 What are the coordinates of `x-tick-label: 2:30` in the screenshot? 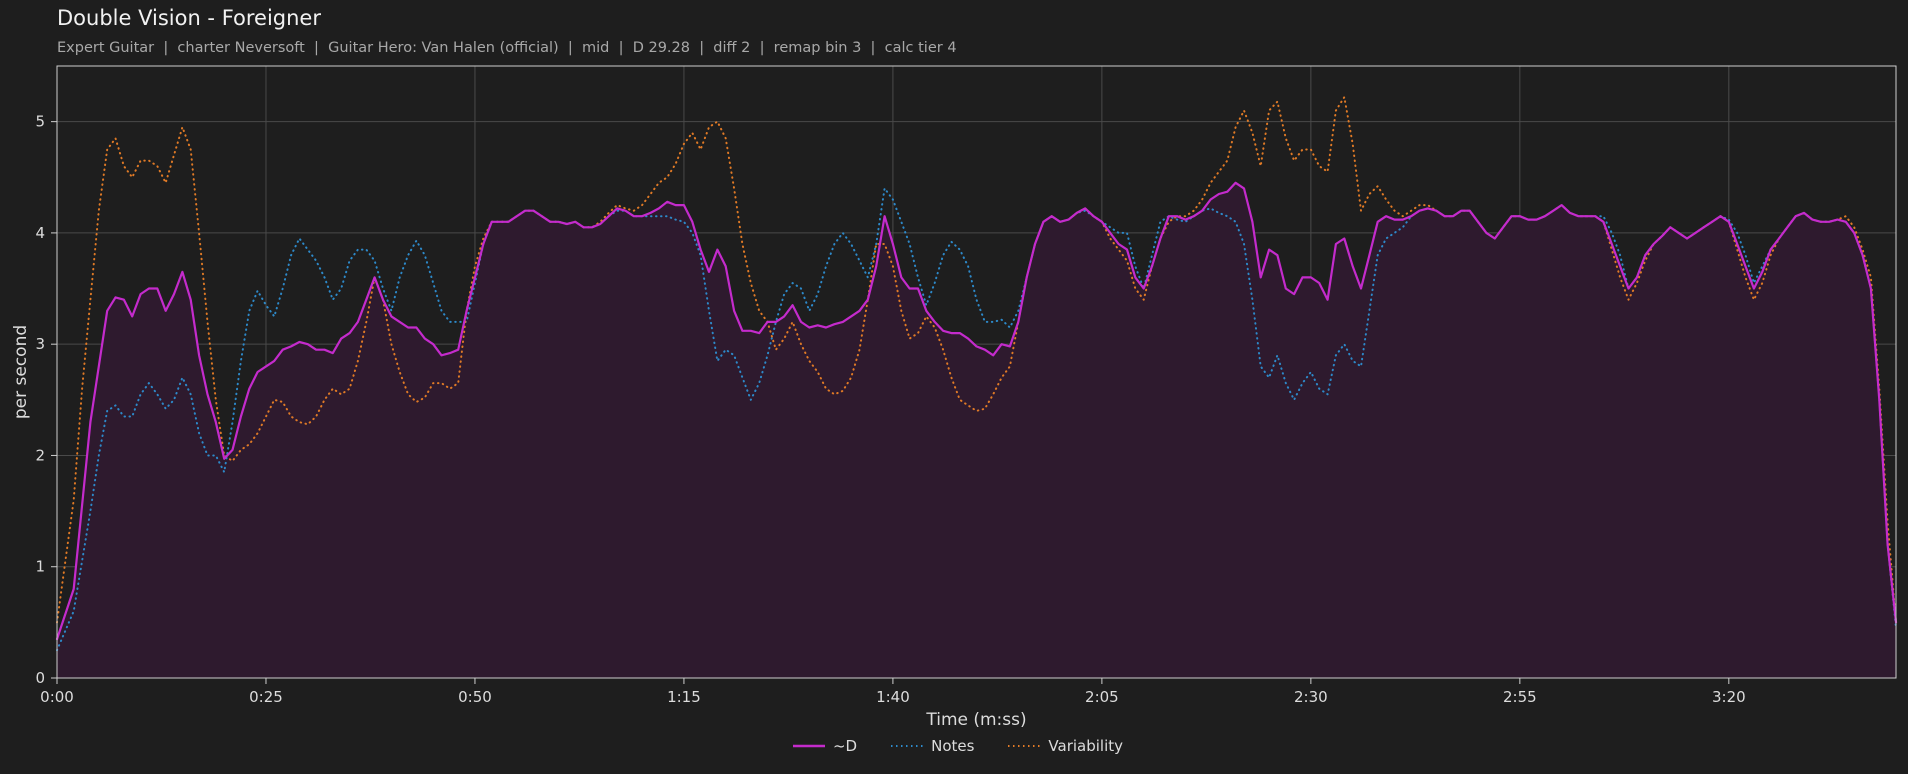 It's located at (1311, 697).